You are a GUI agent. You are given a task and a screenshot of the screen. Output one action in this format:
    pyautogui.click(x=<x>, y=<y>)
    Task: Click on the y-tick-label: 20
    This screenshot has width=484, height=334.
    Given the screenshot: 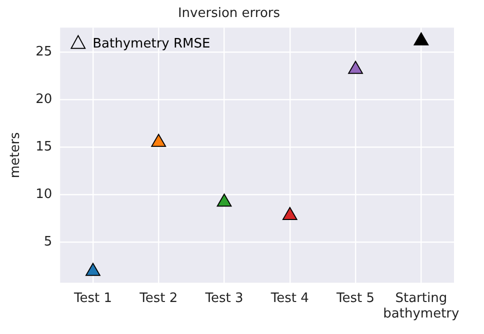 What is the action you would take?
    pyautogui.click(x=44, y=100)
    